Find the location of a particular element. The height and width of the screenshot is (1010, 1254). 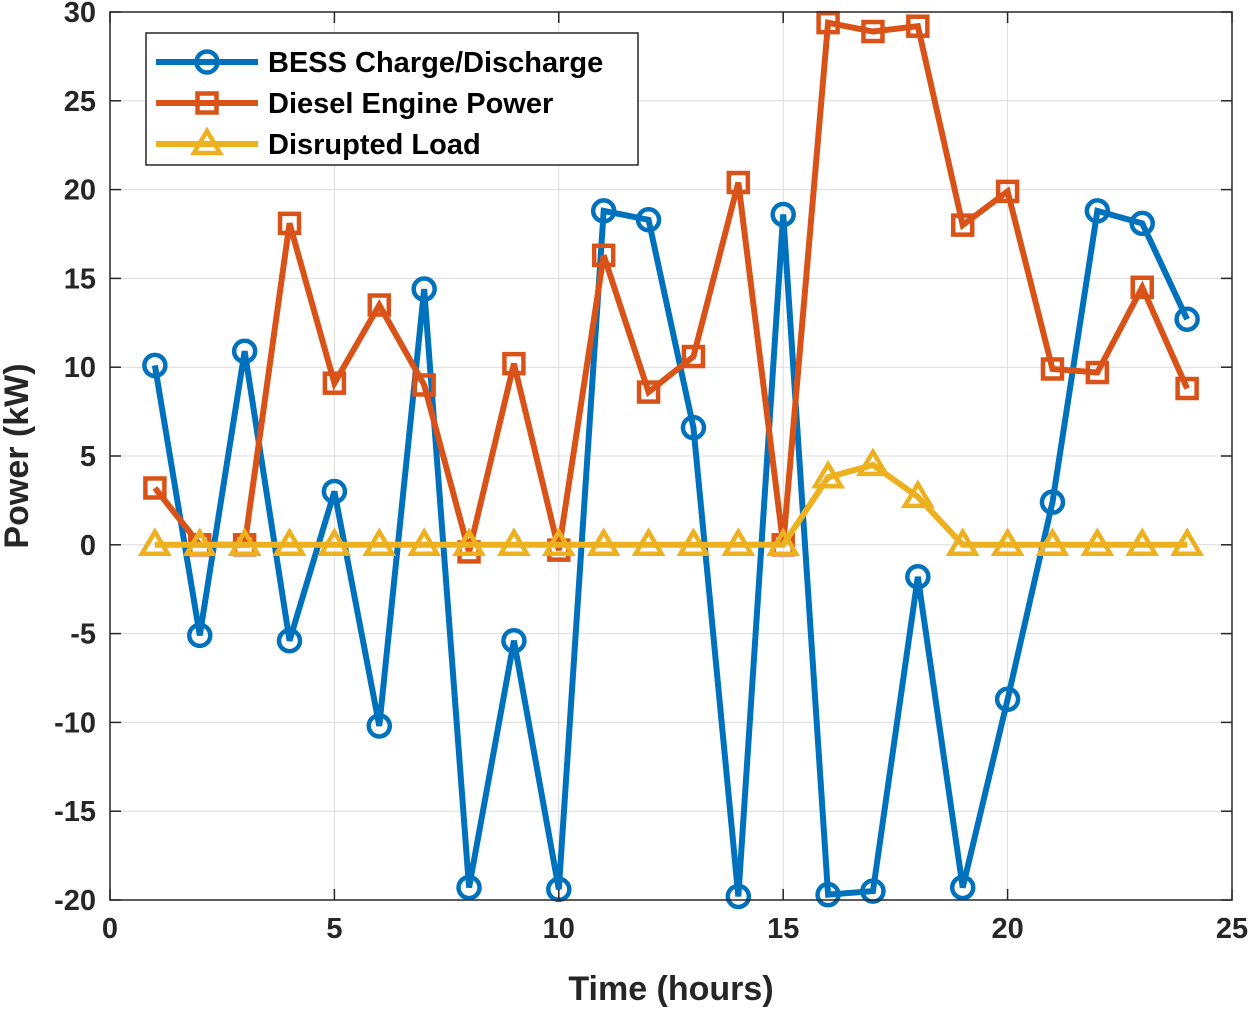

legend-entry: BESS Charge/Discharge is located at coordinates (379, 63).